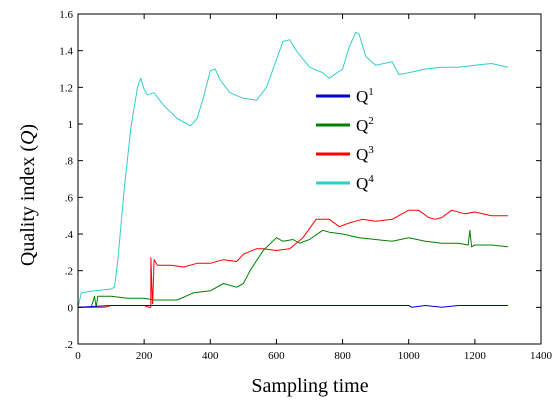 The image size is (560, 406). What do you see at coordinates (78, 356) in the screenshot?
I see `x-tick-label: 0` at bounding box center [78, 356].